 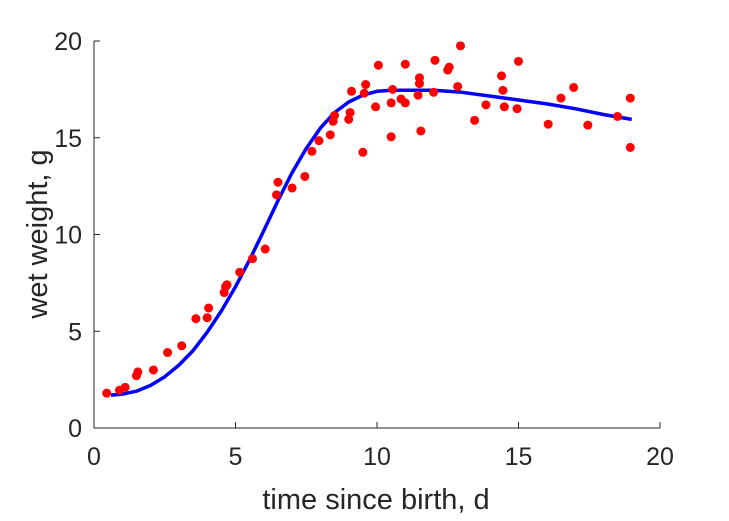 I want to click on y-axis-label: wet weight, g, so click(x=38, y=234).